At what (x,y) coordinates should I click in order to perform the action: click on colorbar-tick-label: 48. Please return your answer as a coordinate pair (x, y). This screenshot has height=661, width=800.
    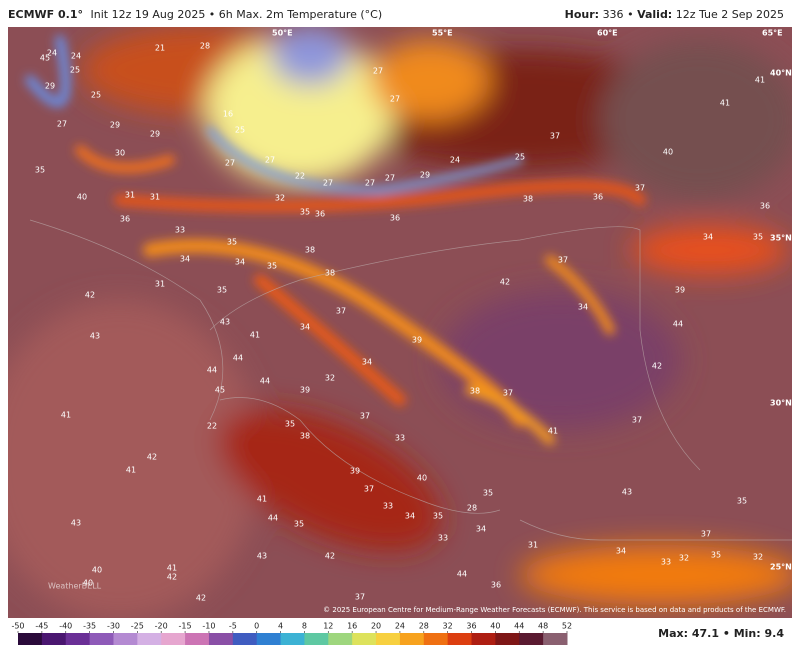
    Looking at the image, I should click on (543, 626).